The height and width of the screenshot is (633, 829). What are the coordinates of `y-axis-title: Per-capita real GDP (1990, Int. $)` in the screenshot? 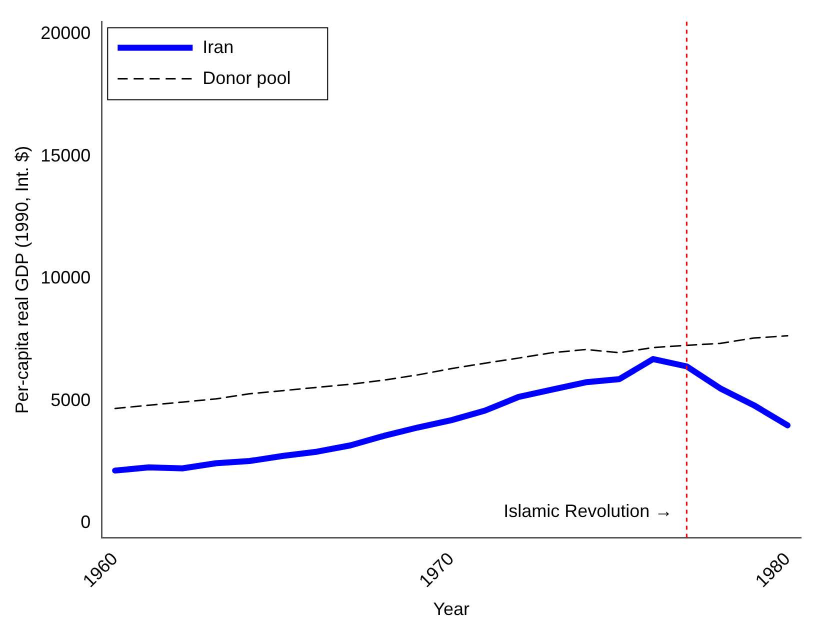 It's located at (22, 280).